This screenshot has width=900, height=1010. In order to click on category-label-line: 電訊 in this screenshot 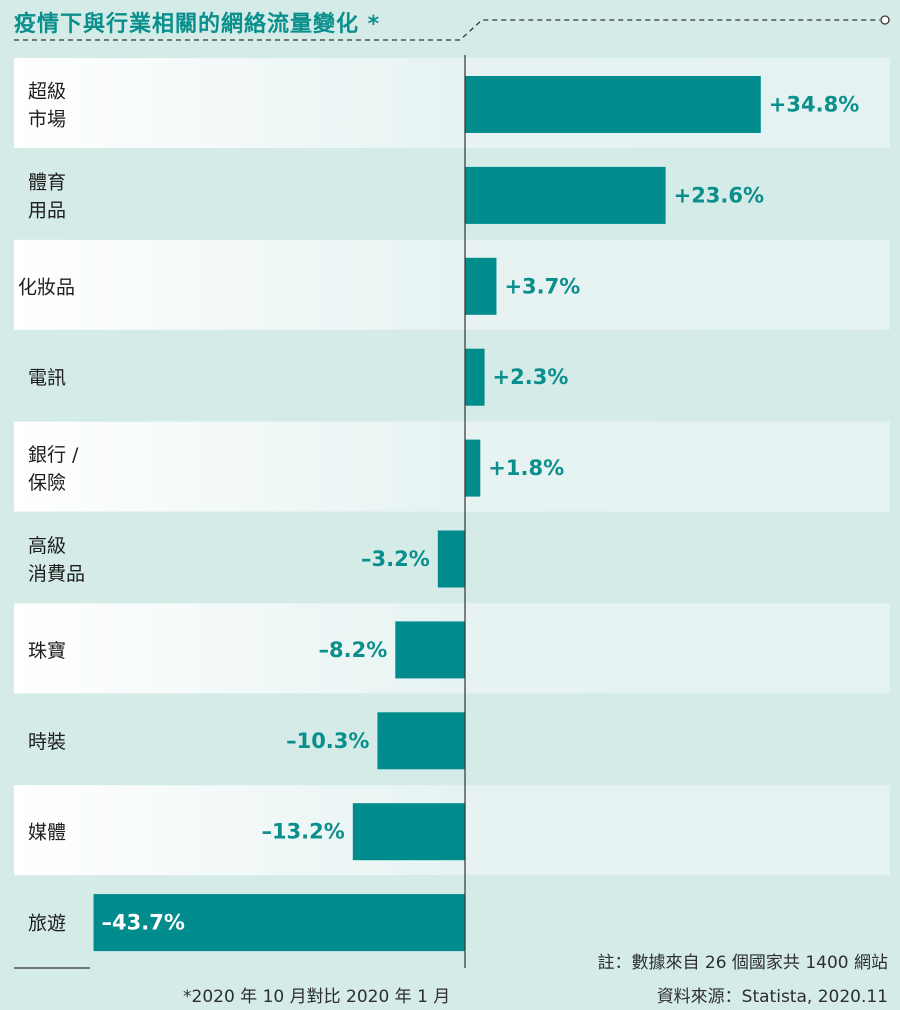, I will do `click(47, 378)`.